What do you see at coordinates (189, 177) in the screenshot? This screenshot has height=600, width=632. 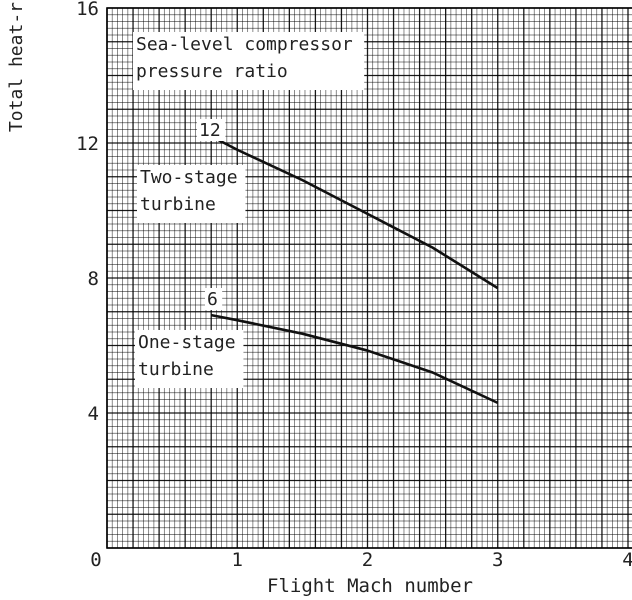 I see `two-stage-label-line-1: Two-stage` at bounding box center [189, 177].